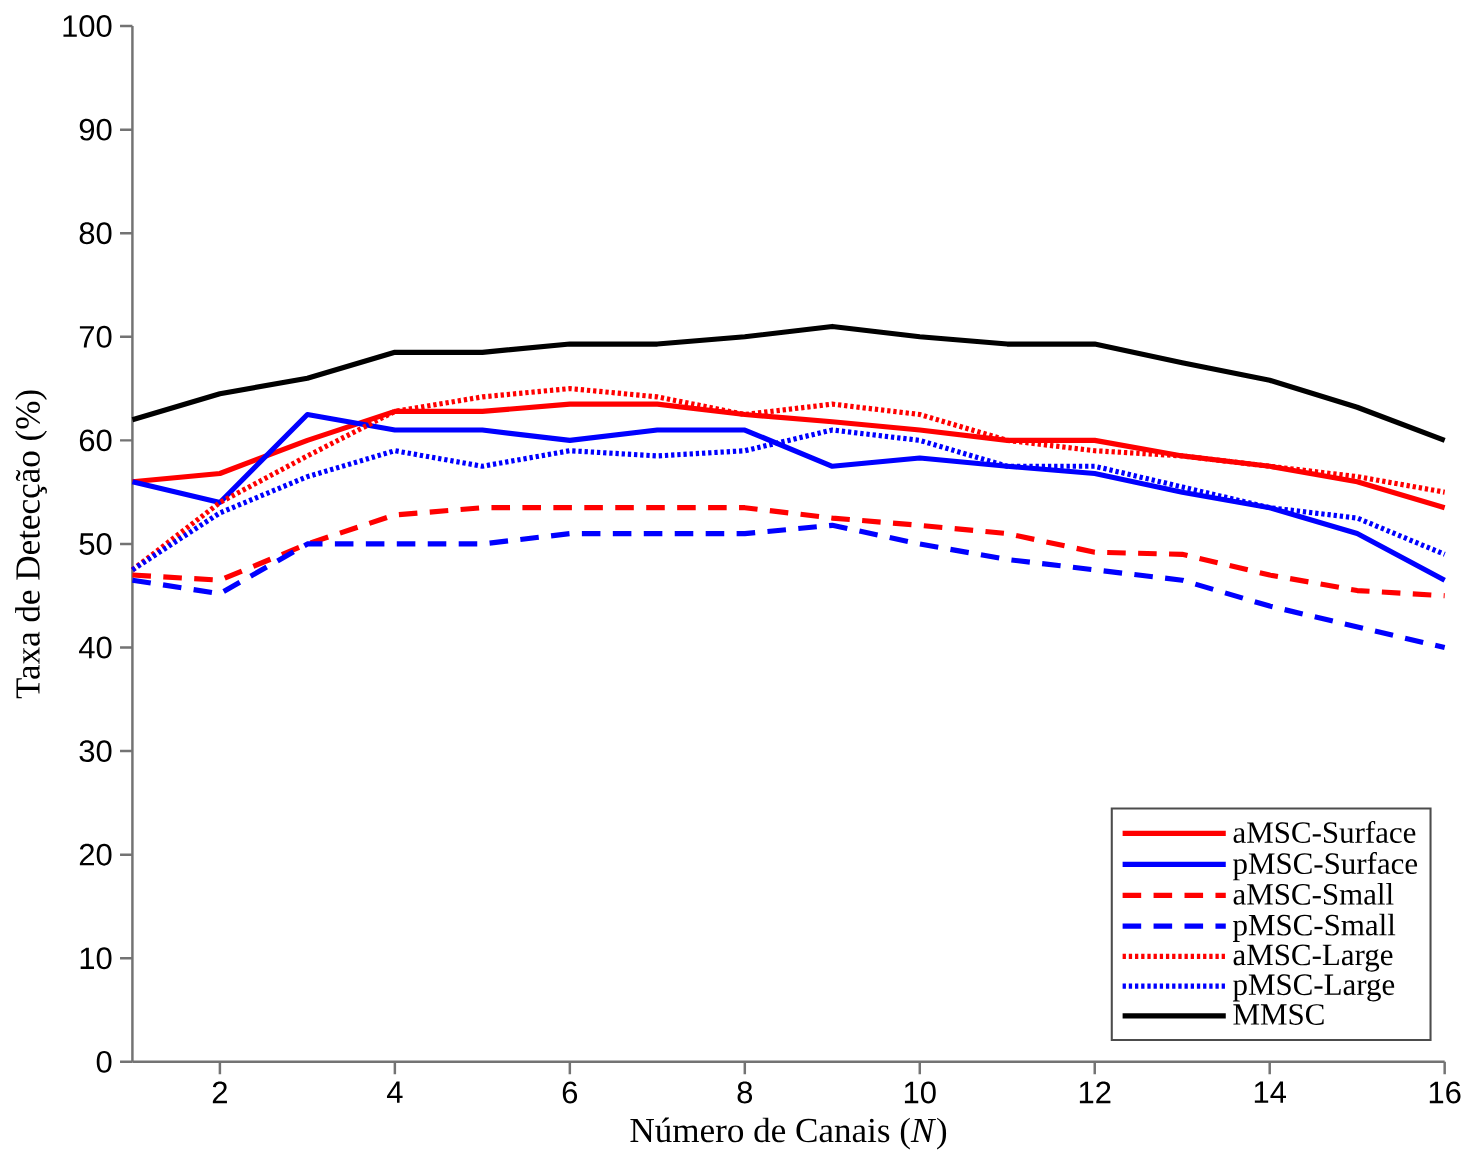  What do you see at coordinates (1313, 988) in the screenshot?
I see `legend-label: pMSC-Large` at bounding box center [1313, 988].